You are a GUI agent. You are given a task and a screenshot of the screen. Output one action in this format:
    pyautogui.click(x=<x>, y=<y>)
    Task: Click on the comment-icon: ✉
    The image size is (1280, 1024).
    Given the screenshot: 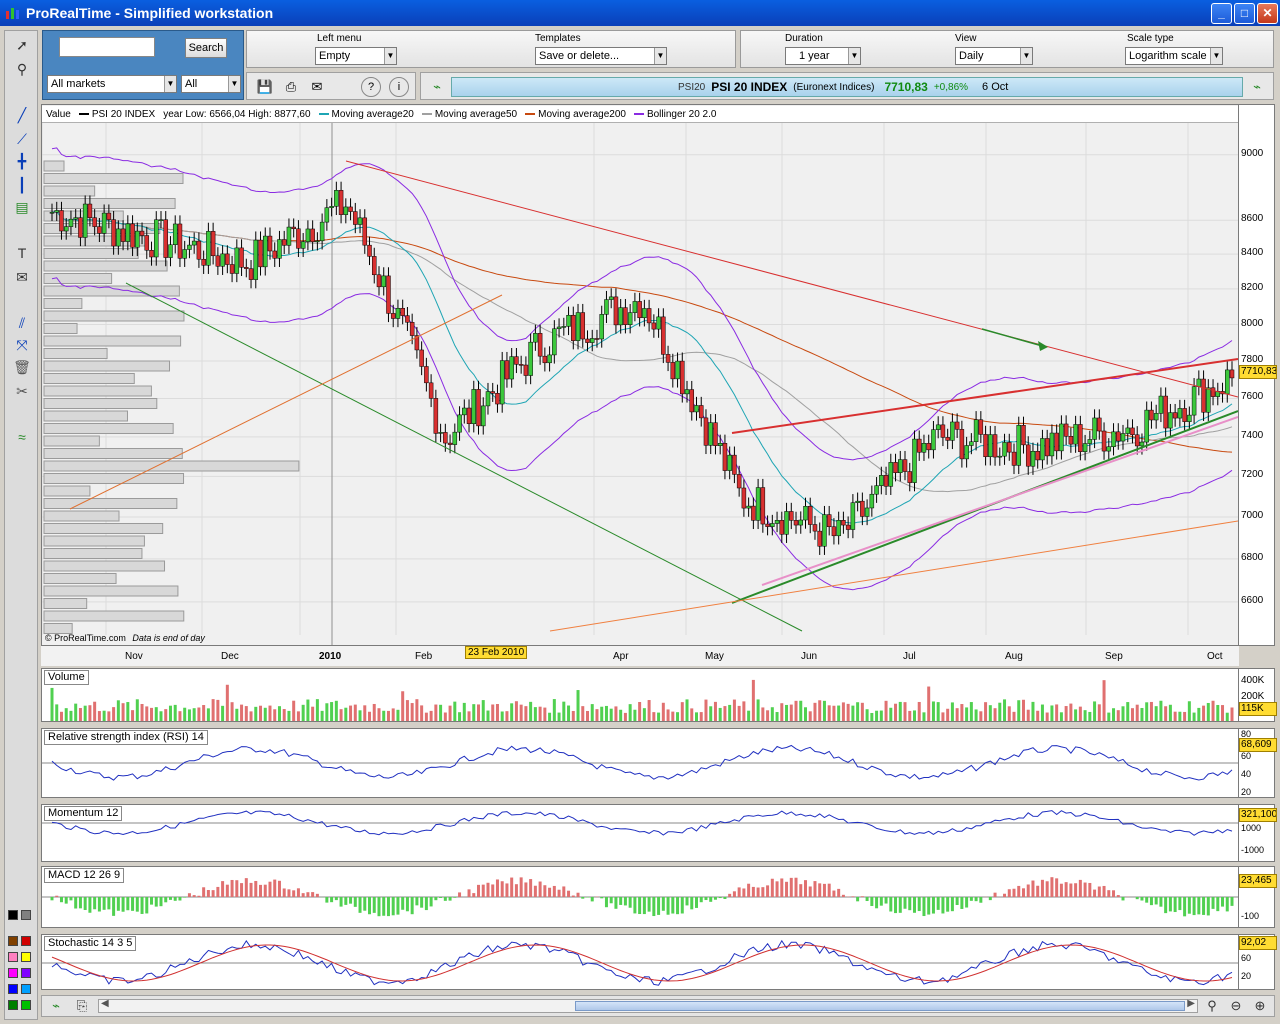 What is the action you would take?
    pyautogui.click(x=22, y=277)
    